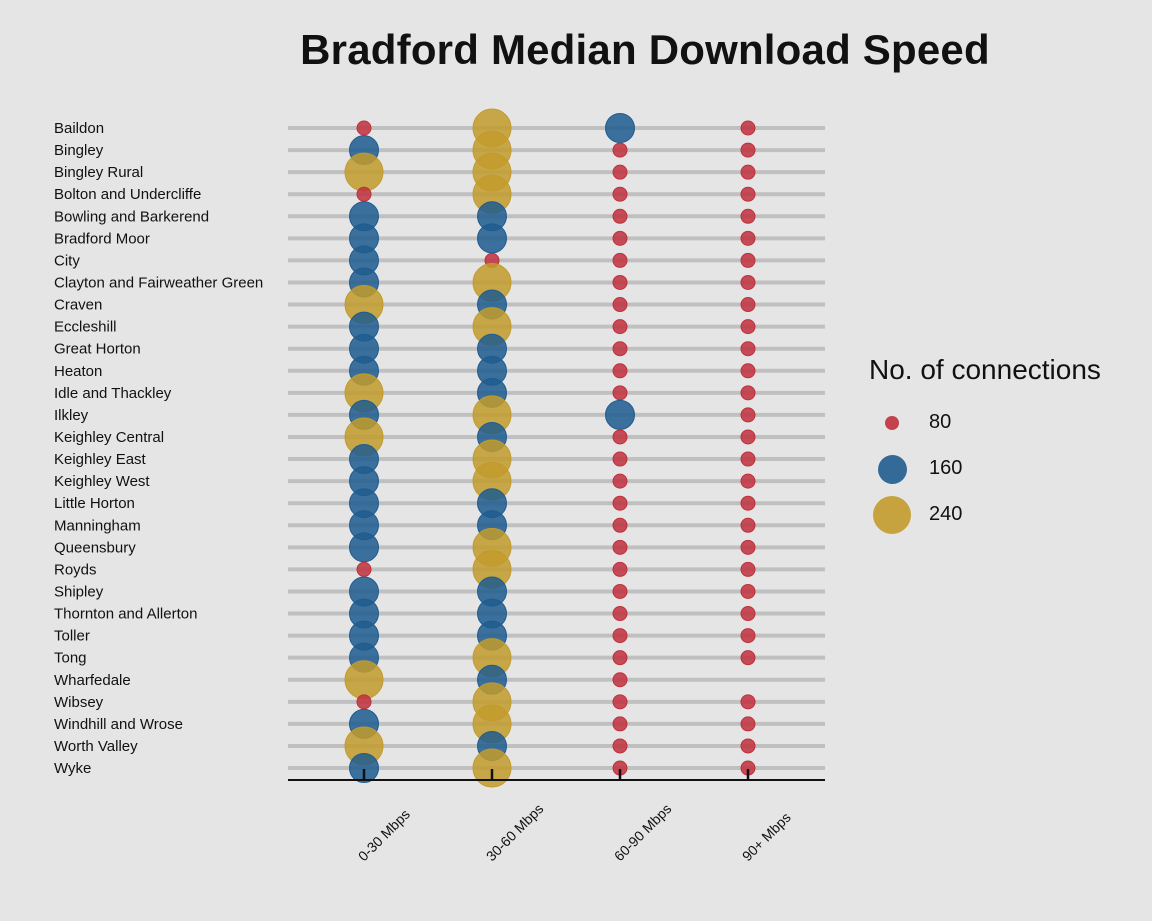 The image size is (1152, 921). Describe the element at coordinates (92, 680) in the screenshot. I see `row-label: Wharfedale` at that location.